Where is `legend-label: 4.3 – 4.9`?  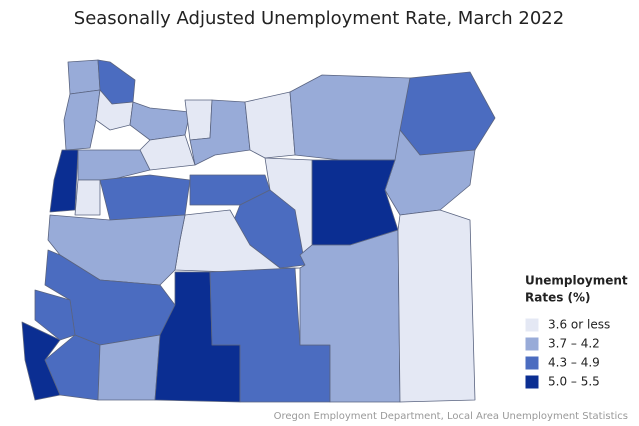 legend-label: 4.3 – 4.9 is located at coordinates (574, 363).